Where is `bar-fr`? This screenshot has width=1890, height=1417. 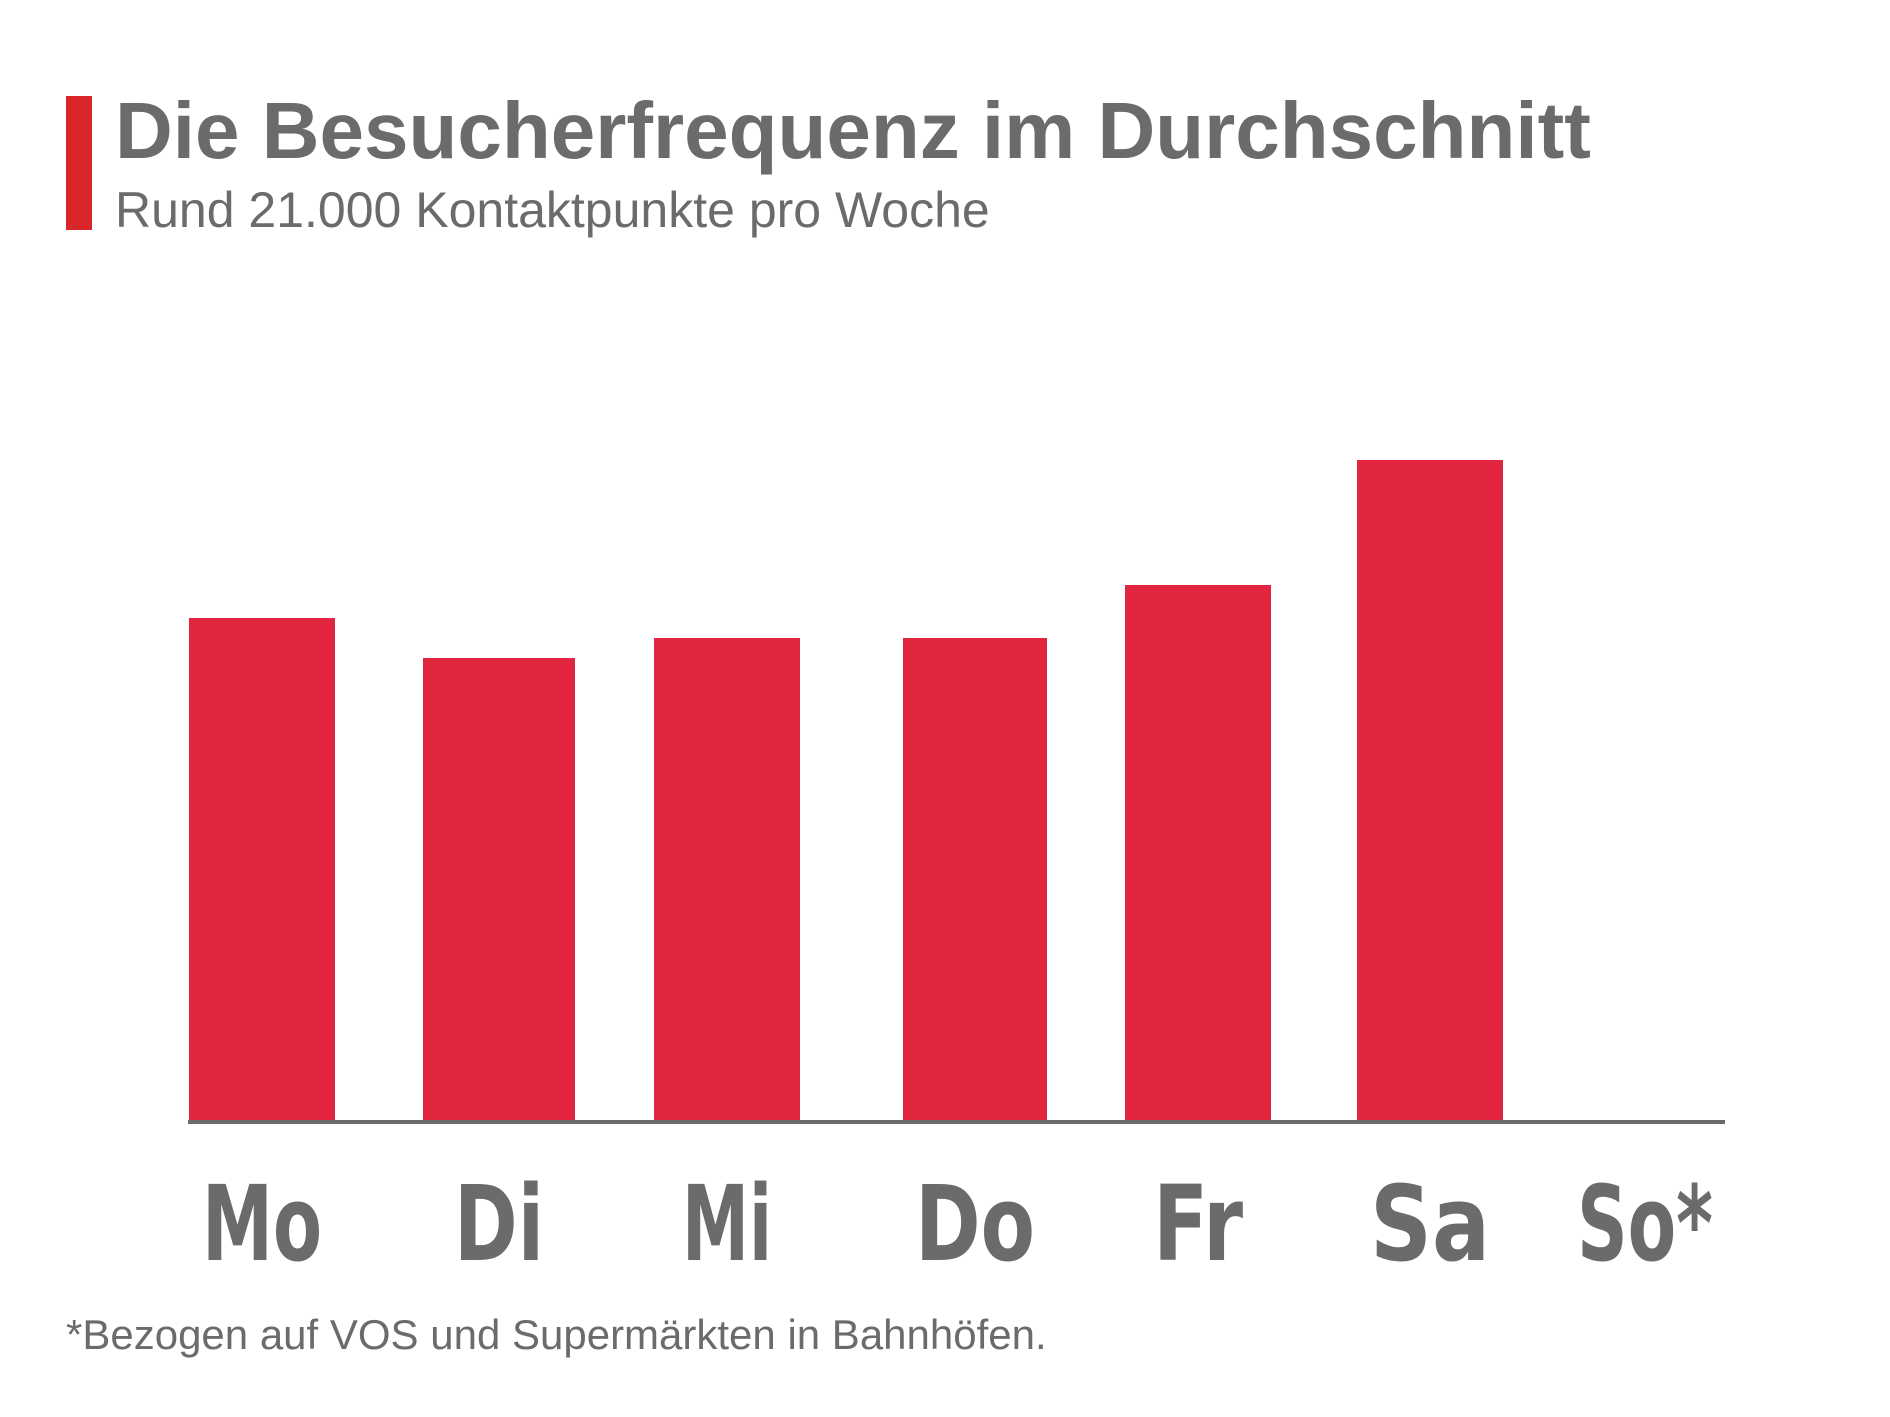 bar-fr is located at coordinates (1198, 852).